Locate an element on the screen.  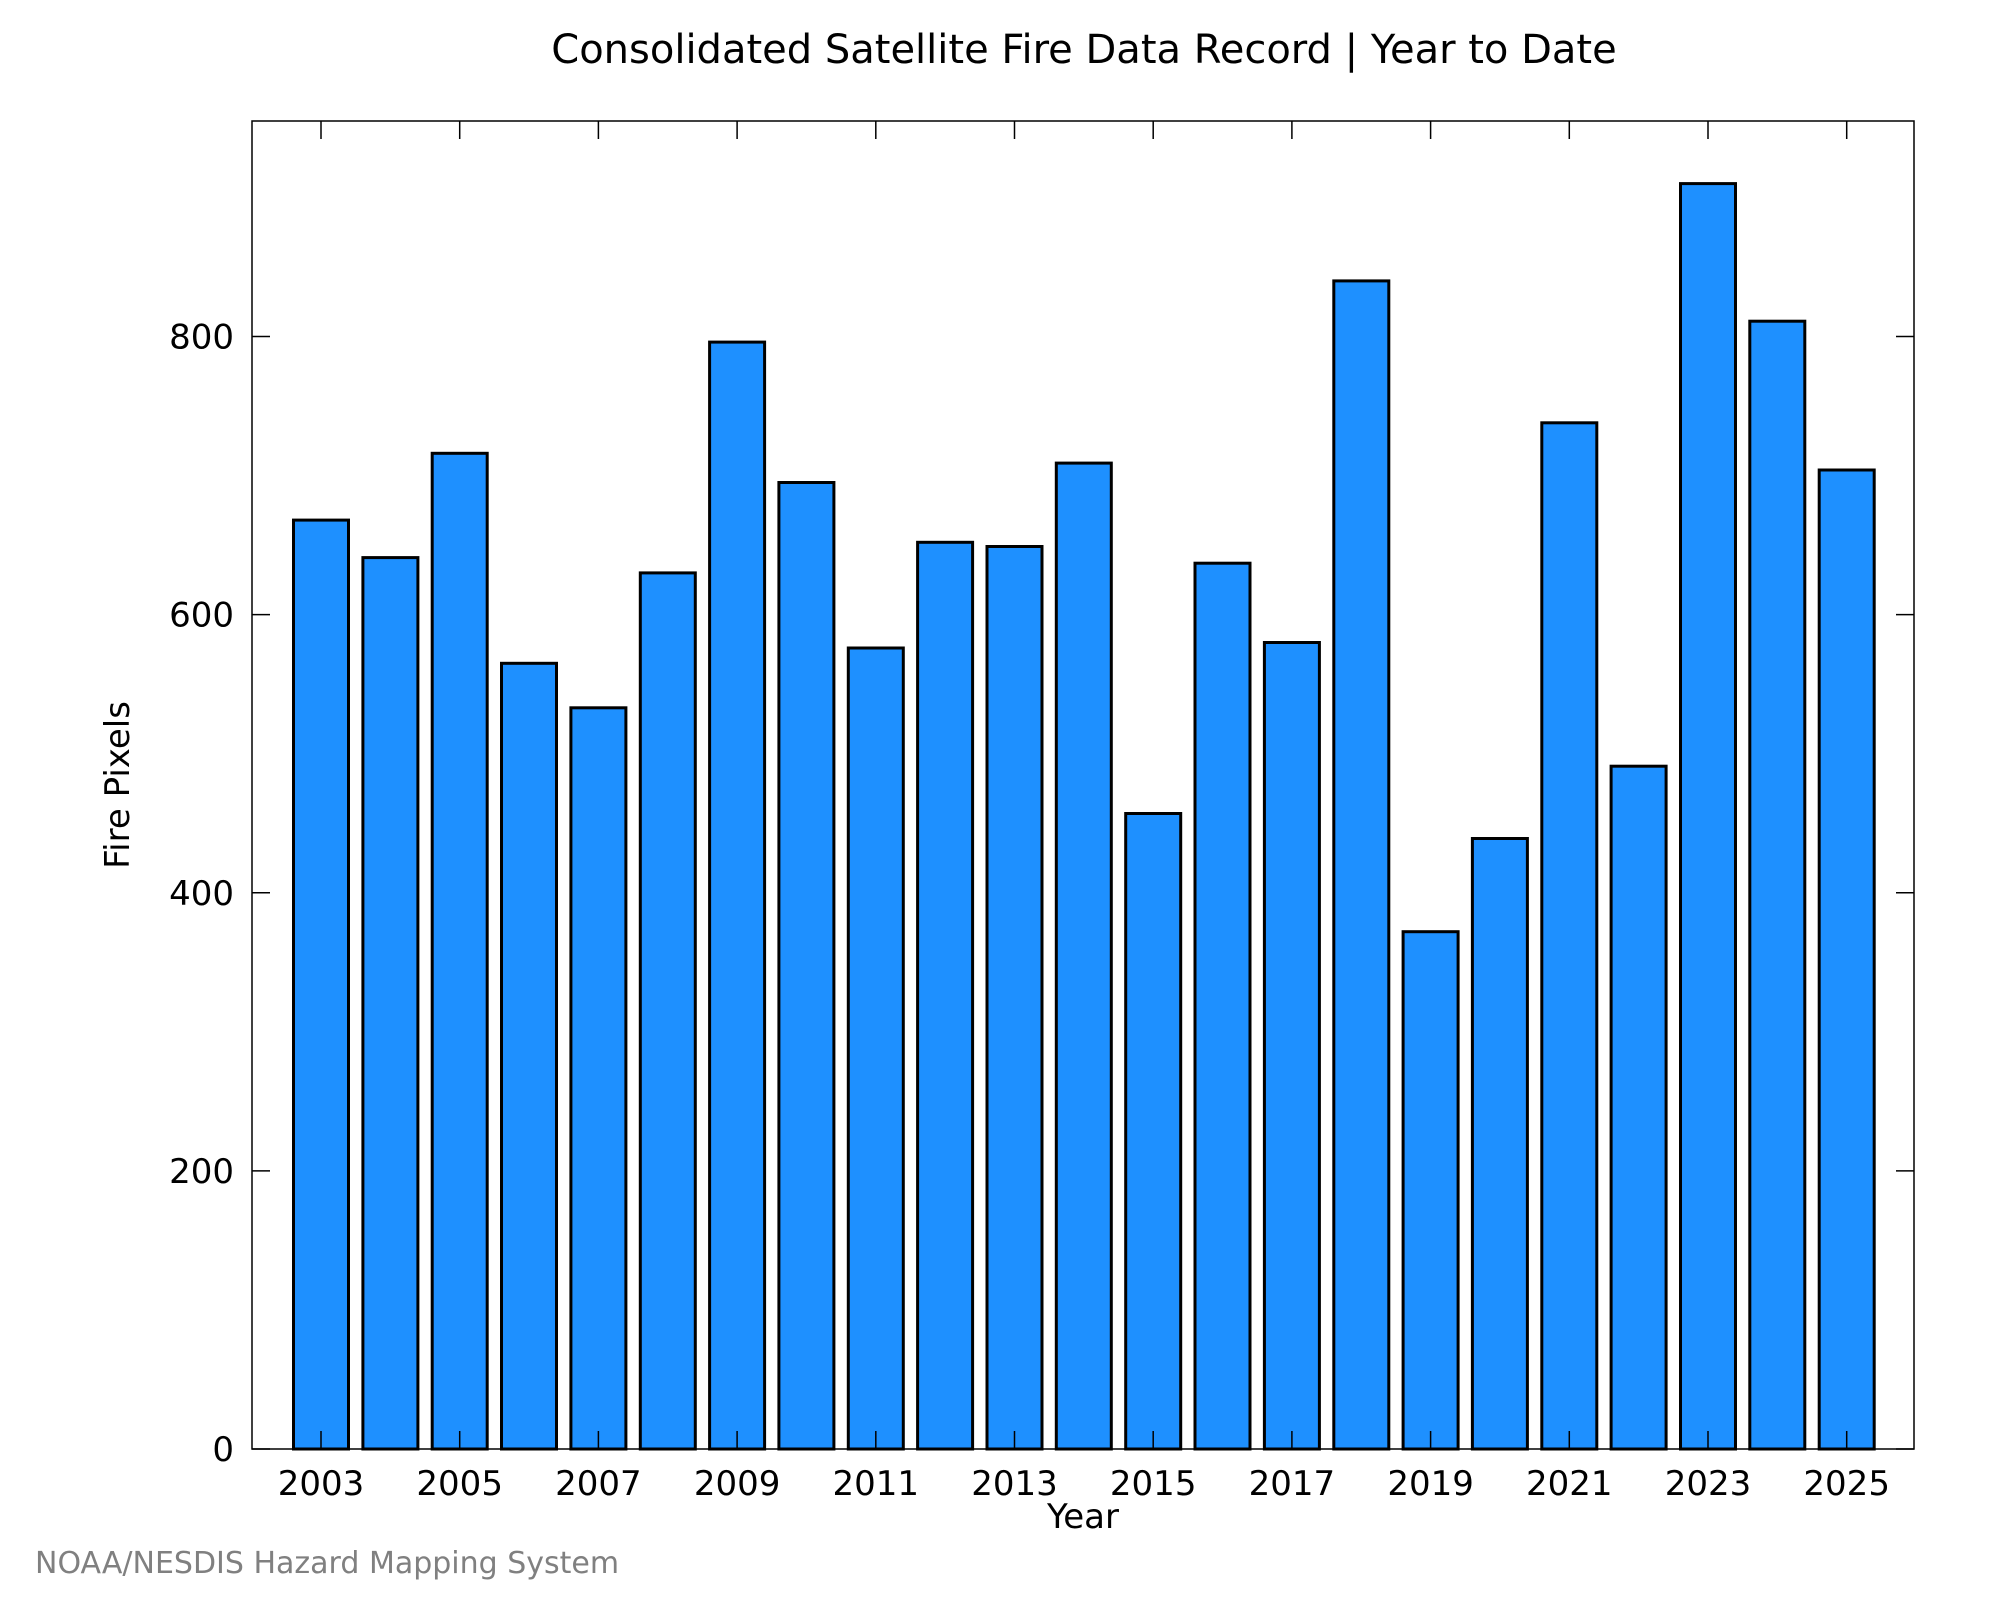
bar-2012 is located at coordinates (945, 995).